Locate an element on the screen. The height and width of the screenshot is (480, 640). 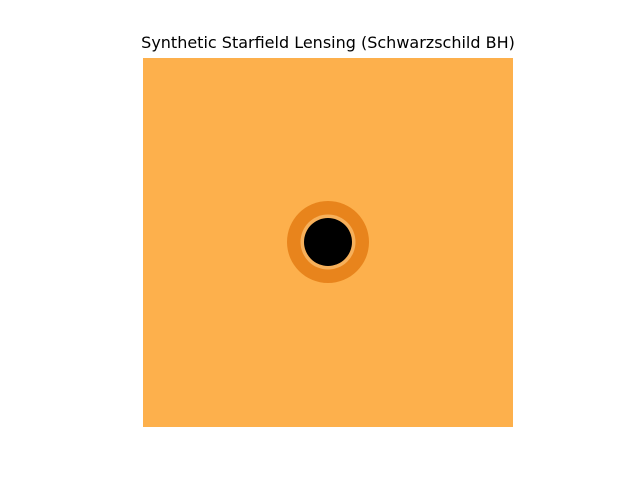
black-hole-shadow is located at coordinates (328, 242).